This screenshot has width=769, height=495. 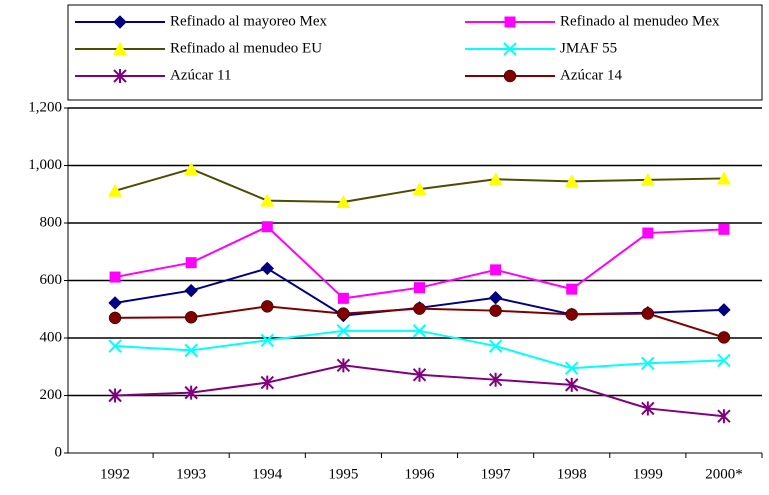 What do you see at coordinates (51, 395) in the screenshot?
I see `y-tick-label: 200` at bounding box center [51, 395].